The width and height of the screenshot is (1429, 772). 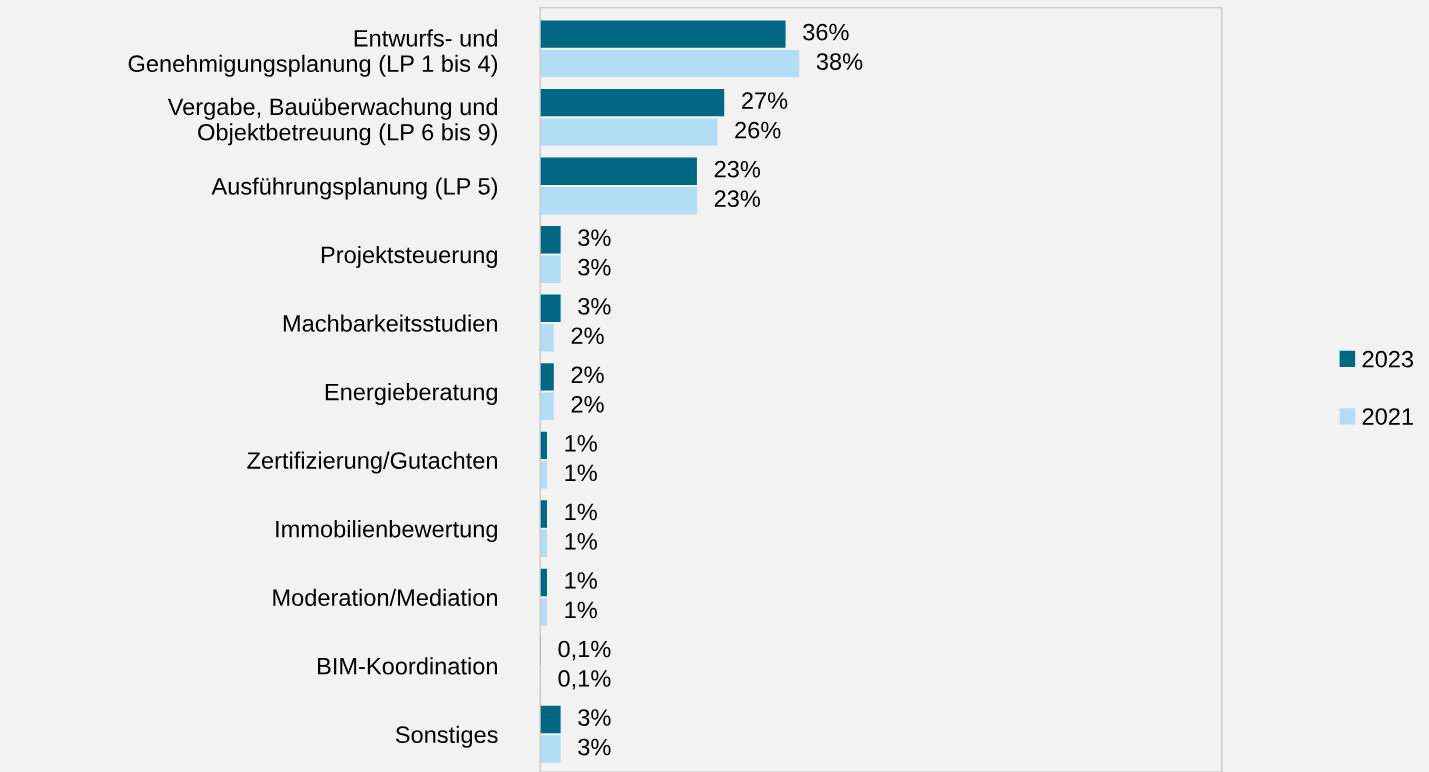 I want to click on y-tick-label: Immobilienbewertung, so click(x=386, y=531).